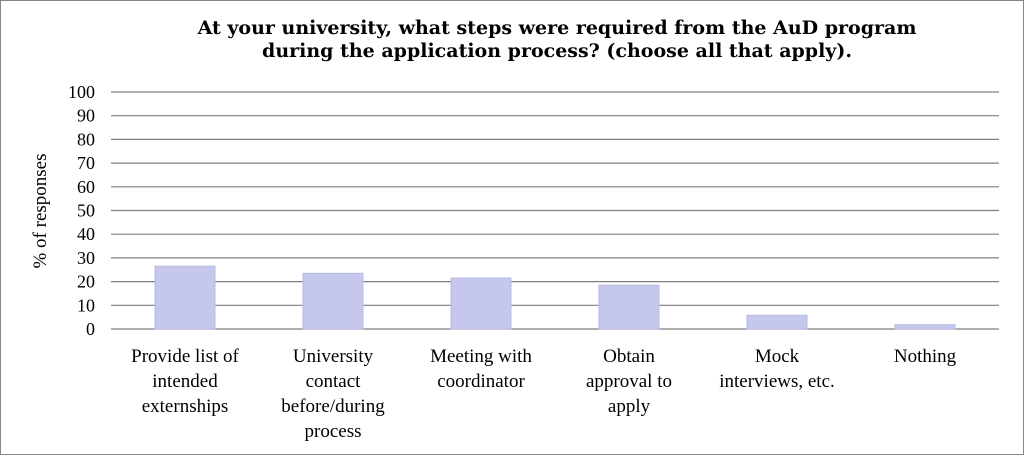 This screenshot has width=1024, height=455. What do you see at coordinates (629, 356) in the screenshot?
I see `x-category-label-line: Obtain` at bounding box center [629, 356].